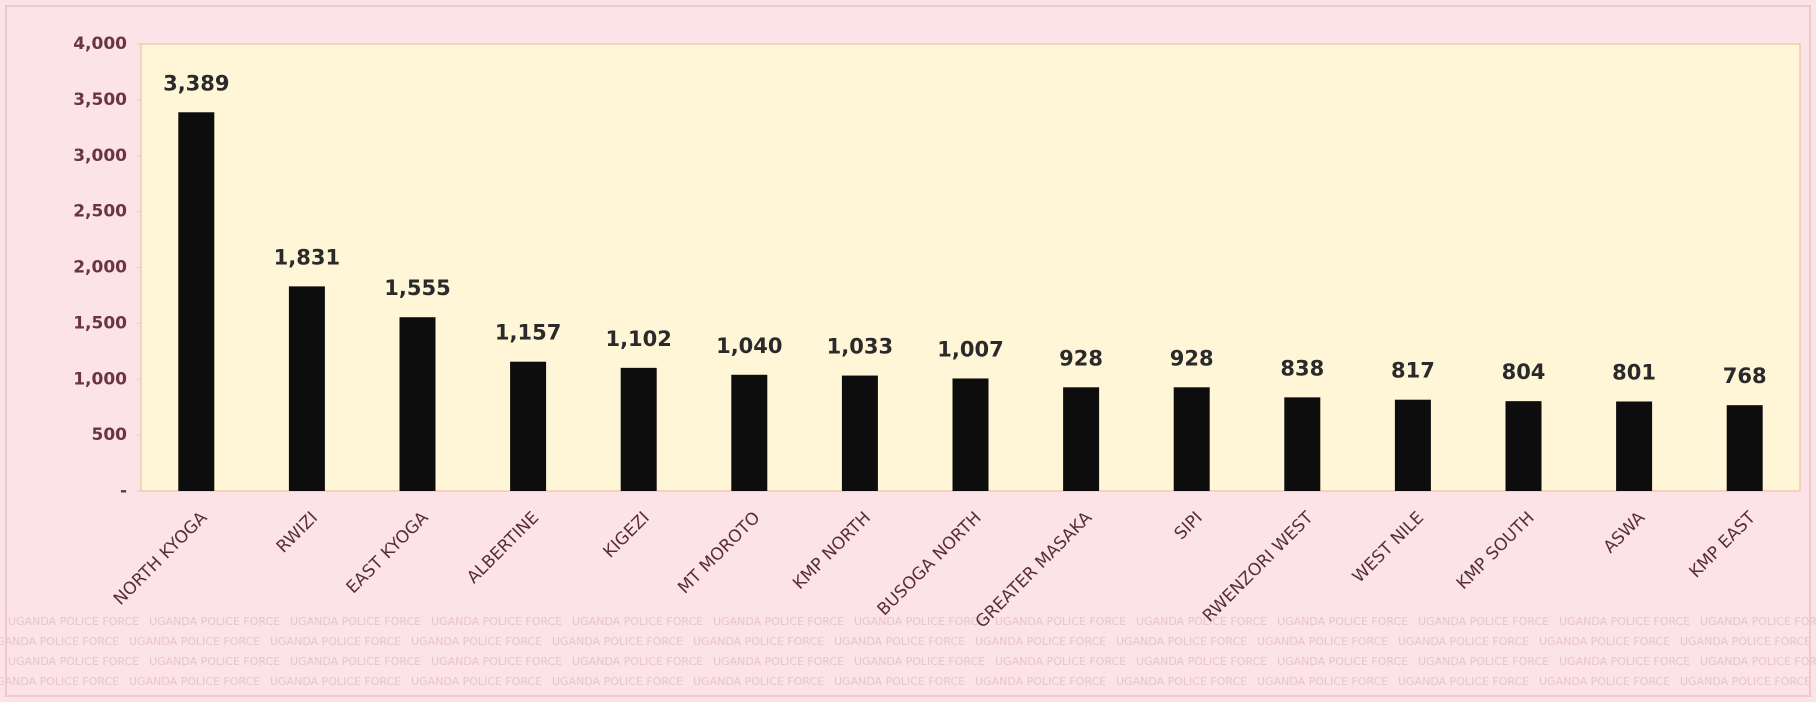 The image size is (1816, 702). What do you see at coordinates (970, 349) in the screenshot?
I see `value-label: 1,007` at bounding box center [970, 349].